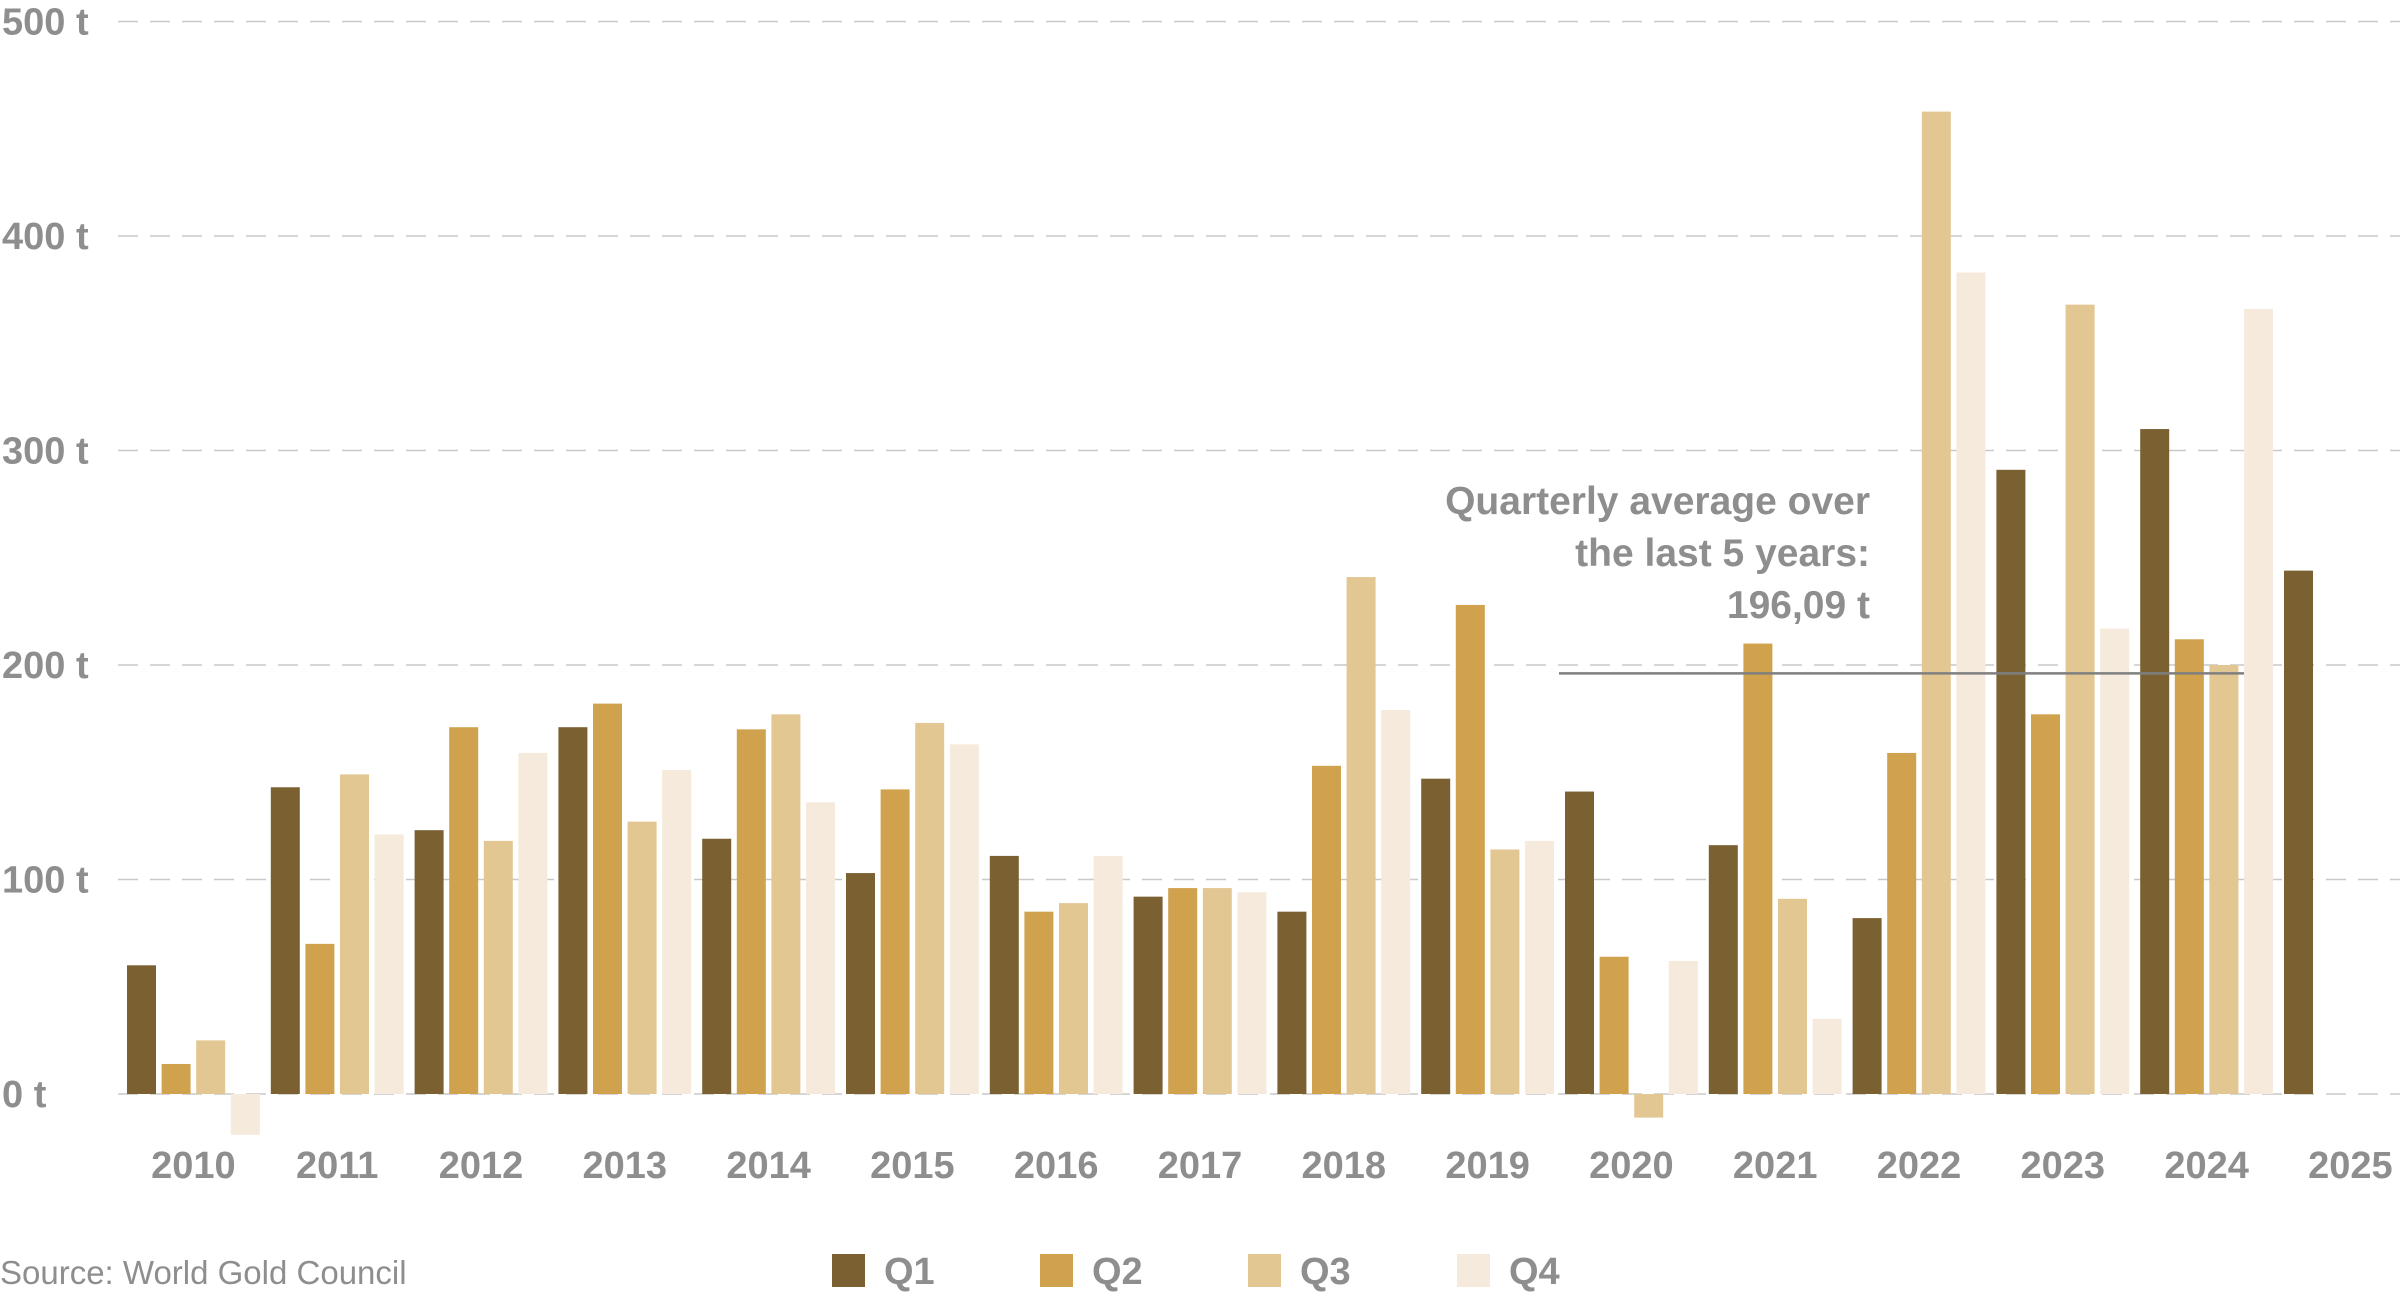 Image resolution: width=2400 pixels, height=1295 pixels. What do you see at coordinates (1325, 1272) in the screenshot?
I see `legend-label-q3: Q3` at bounding box center [1325, 1272].